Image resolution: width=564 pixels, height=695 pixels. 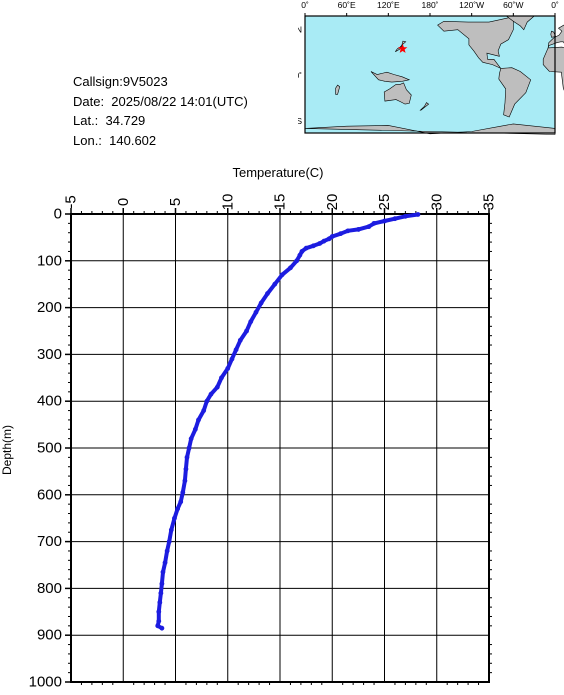 What do you see at coordinates (7, 450) in the screenshot?
I see `y-axis-label: Depth(m)` at bounding box center [7, 450].